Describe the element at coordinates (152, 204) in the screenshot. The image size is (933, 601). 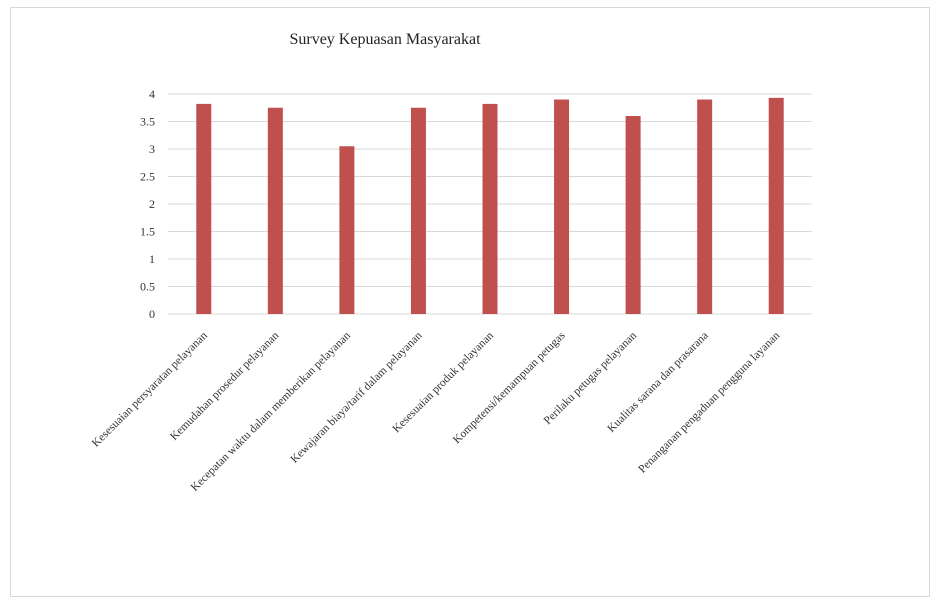
I see `y-tick-label: 2` at that location.